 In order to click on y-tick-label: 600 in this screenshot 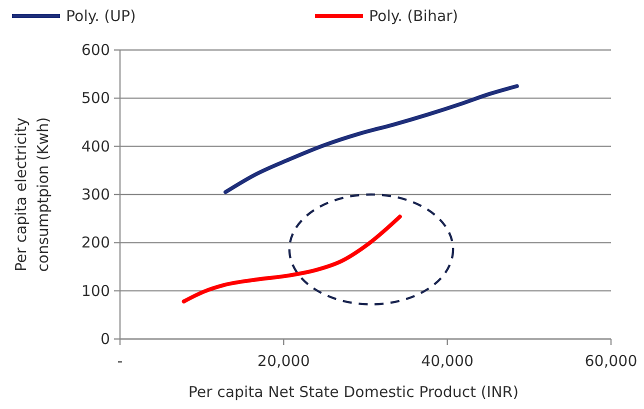, I will do `click(95, 50)`.